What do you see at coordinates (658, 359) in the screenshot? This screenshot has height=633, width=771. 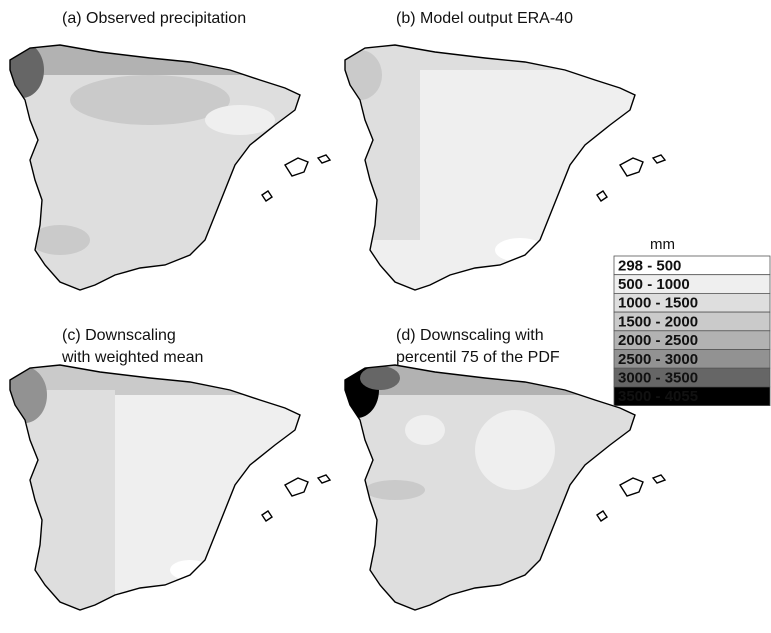 I see `legend-label: 2500 - 3000` at bounding box center [658, 359].